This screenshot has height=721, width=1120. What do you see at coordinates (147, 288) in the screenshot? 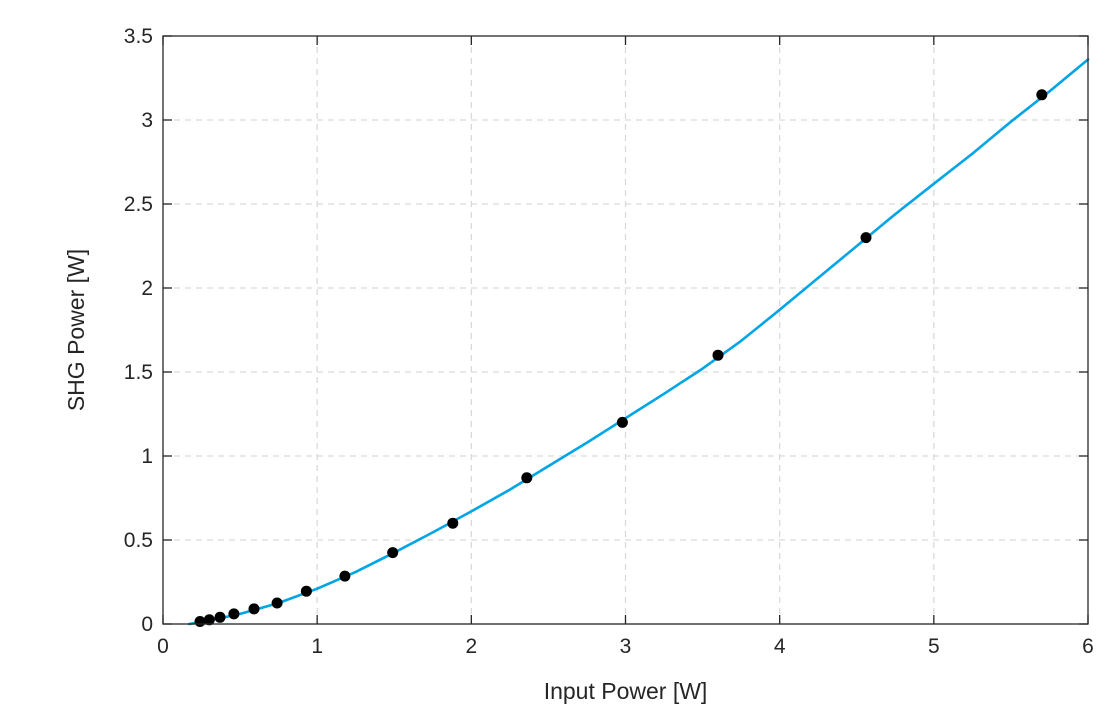
I see `y-tick-label: 2` at bounding box center [147, 288].